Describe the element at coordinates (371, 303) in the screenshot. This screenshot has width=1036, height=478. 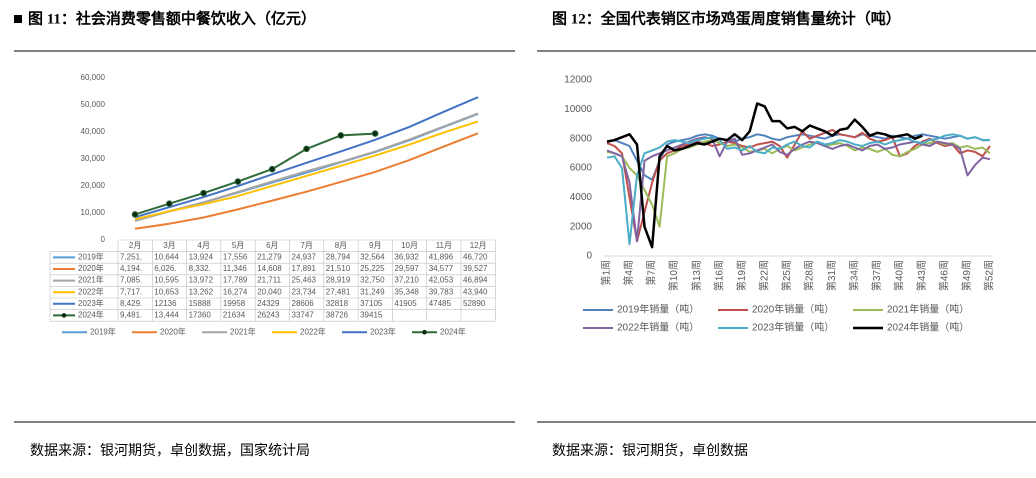
I see `table-cell: 37105` at that location.